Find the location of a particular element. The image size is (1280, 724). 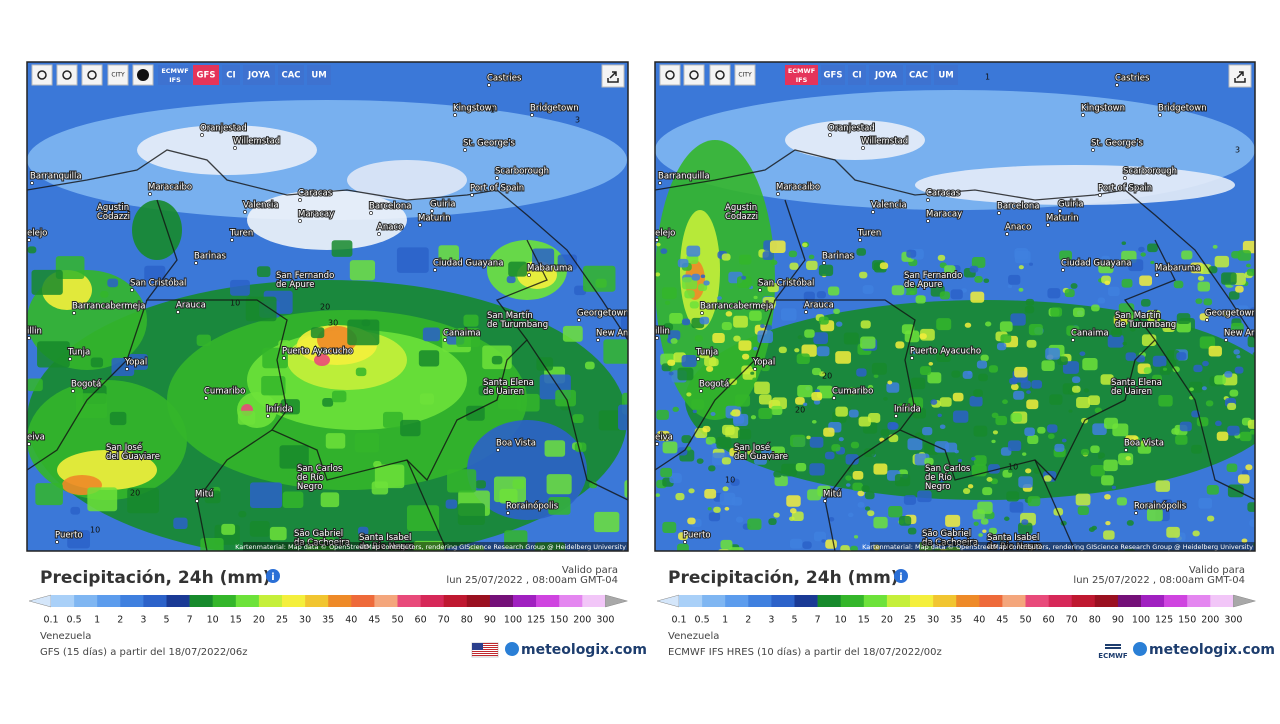

valid-label: Valido para is located at coordinates (1217, 570).